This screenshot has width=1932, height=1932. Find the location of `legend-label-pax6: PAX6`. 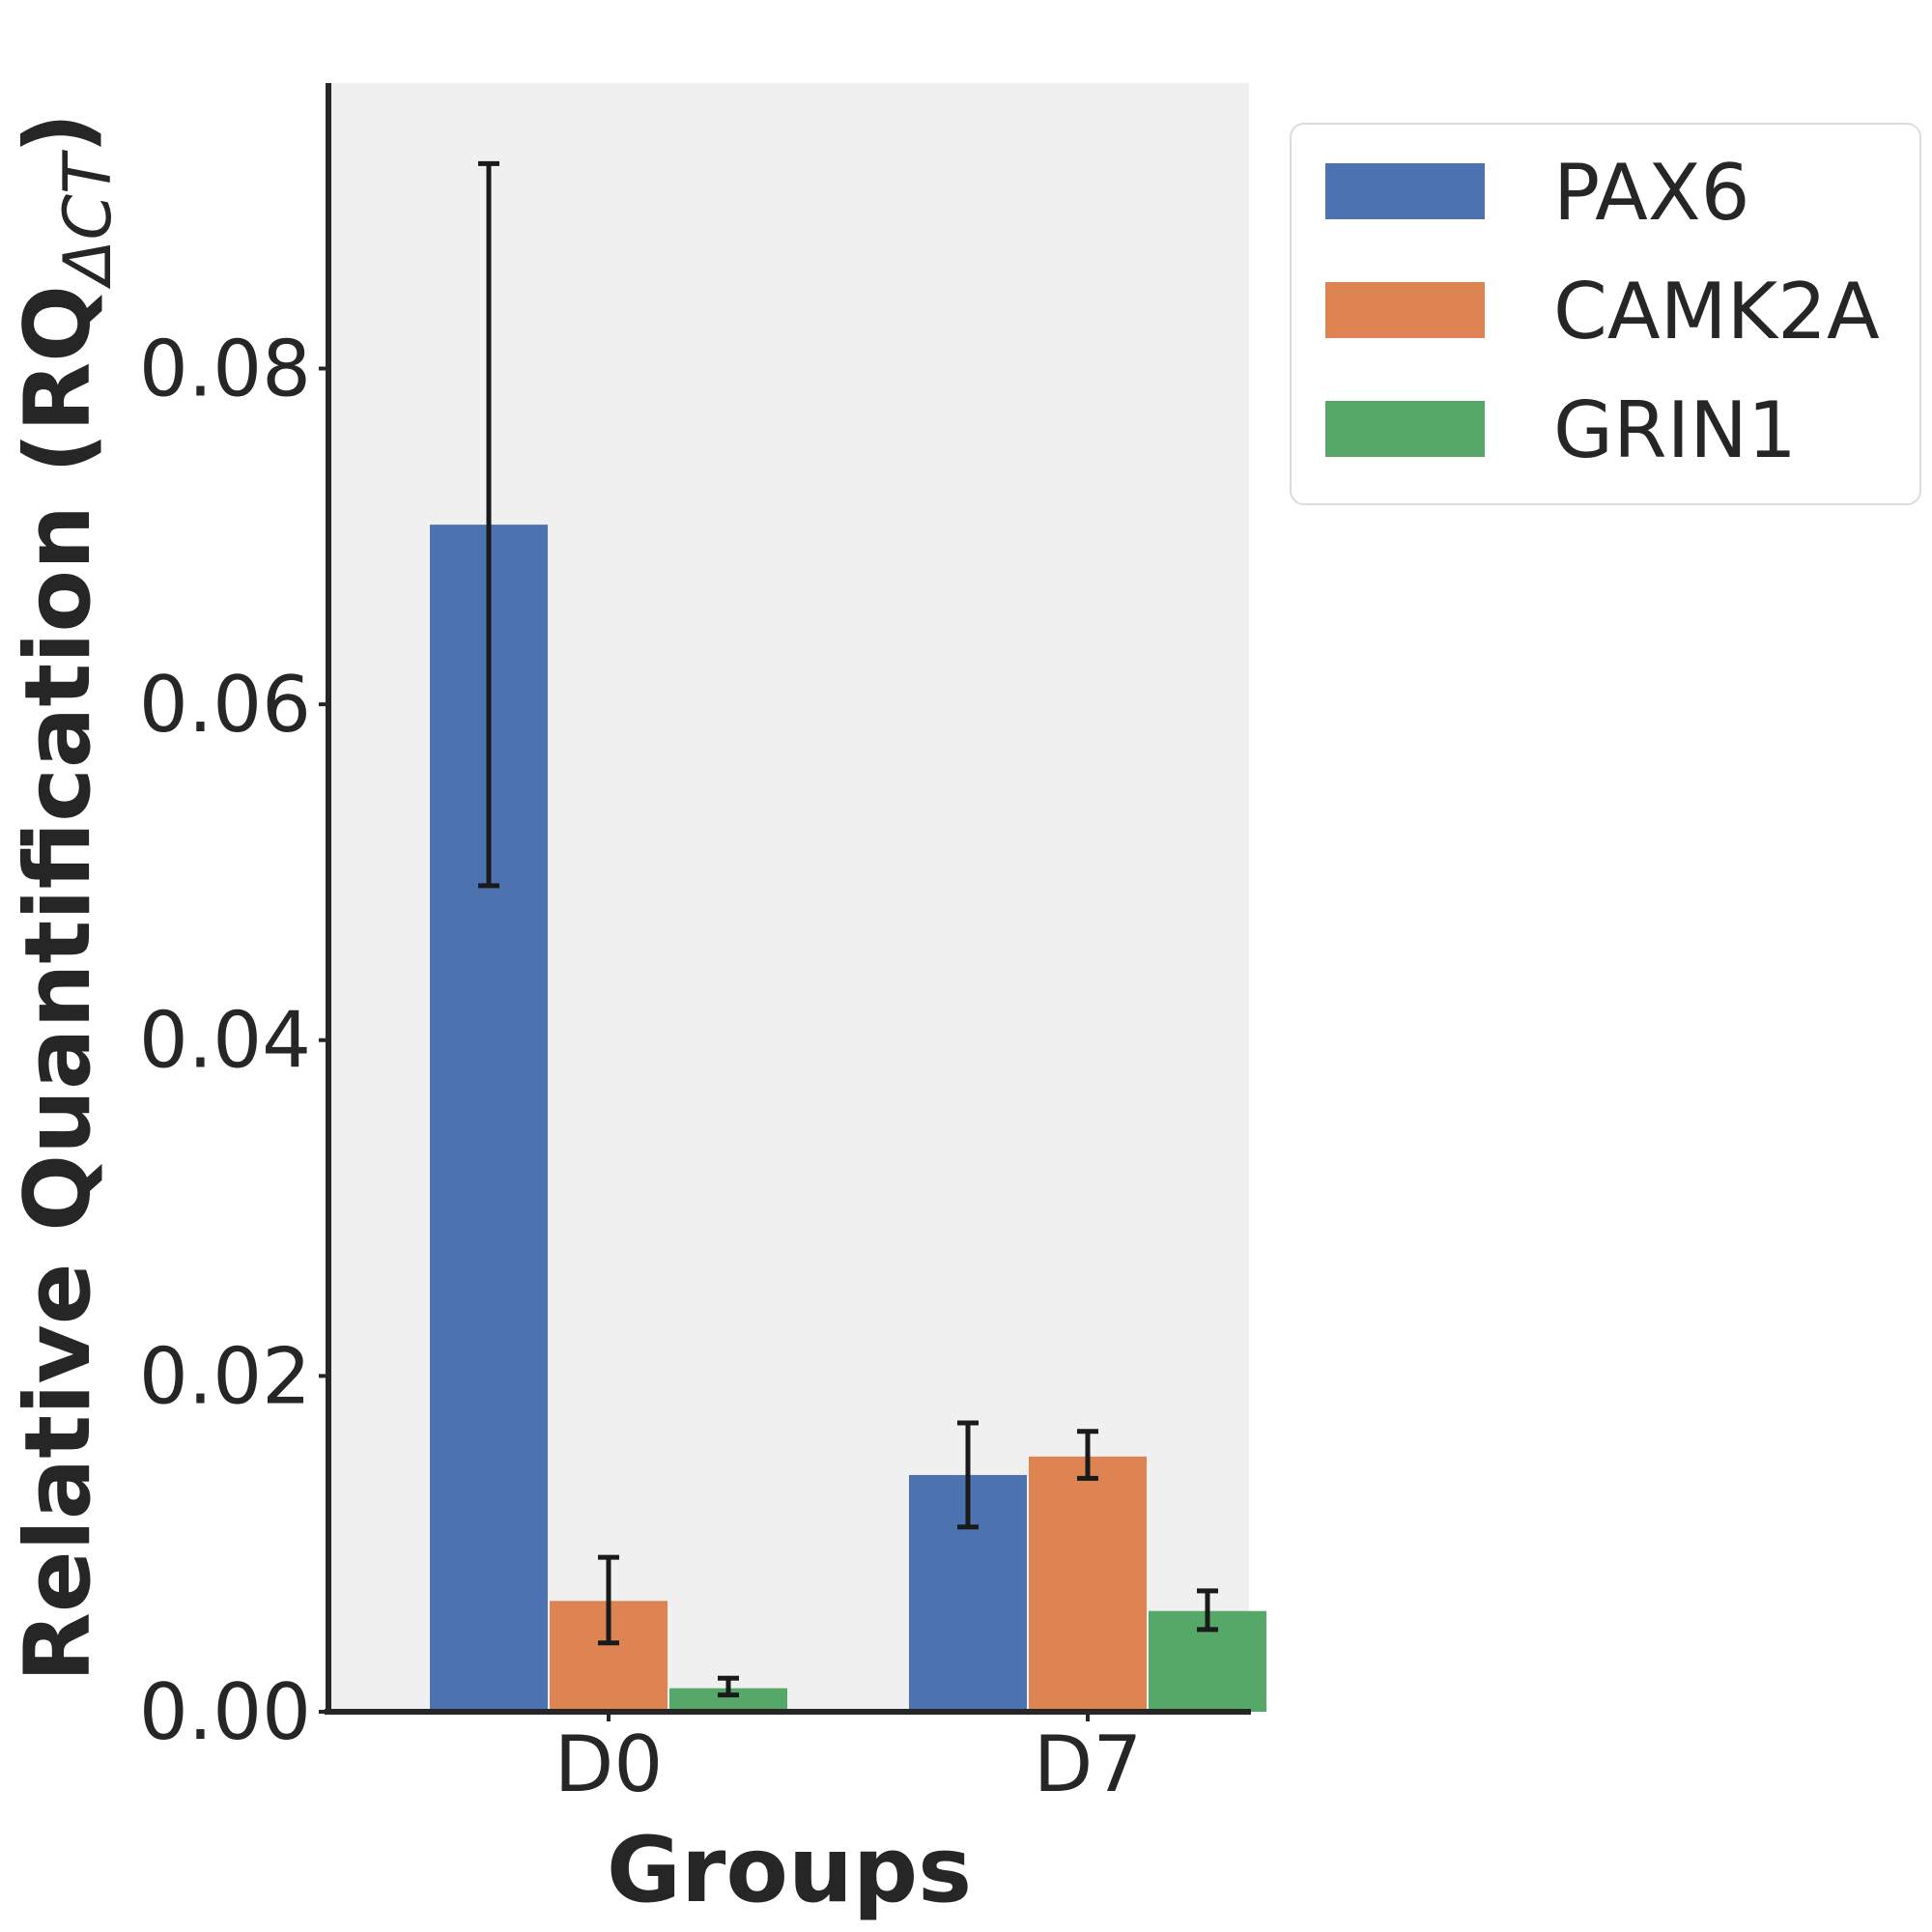

legend-label-pax6: PAX6 is located at coordinates (1651, 193).